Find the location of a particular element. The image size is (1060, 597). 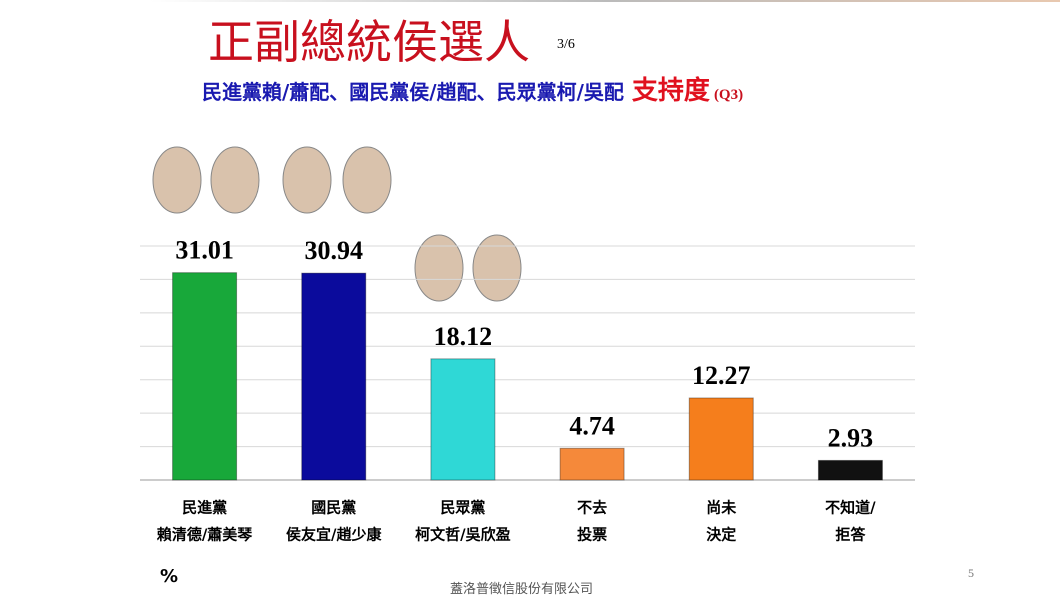

photos is located at coordinates (337, 224).